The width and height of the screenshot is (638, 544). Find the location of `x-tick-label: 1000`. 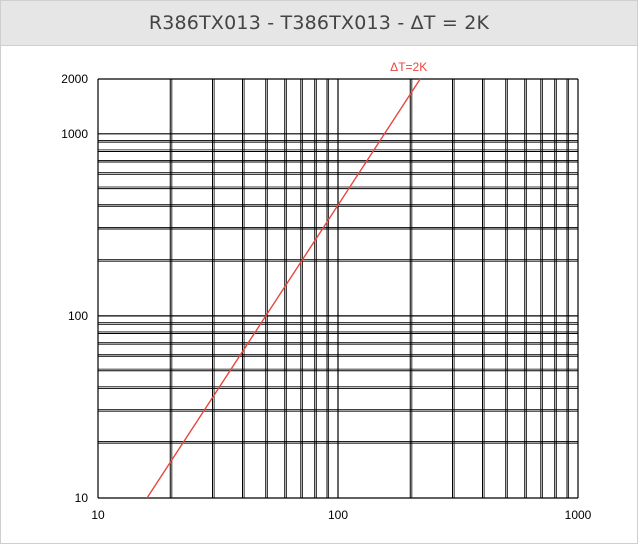

x-tick-label: 1000 is located at coordinates (578, 515).